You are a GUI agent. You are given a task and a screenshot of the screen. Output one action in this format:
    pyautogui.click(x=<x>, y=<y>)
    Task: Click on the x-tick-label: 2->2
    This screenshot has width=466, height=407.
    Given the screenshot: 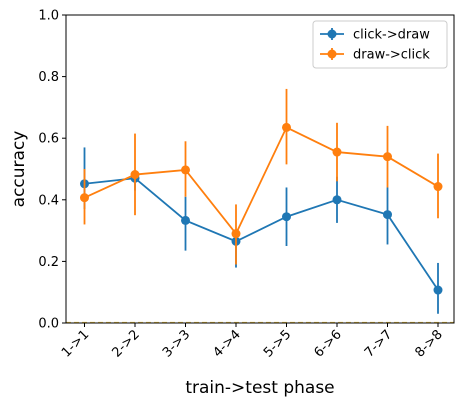 What is the action you would take?
    pyautogui.click(x=125, y=343)
    